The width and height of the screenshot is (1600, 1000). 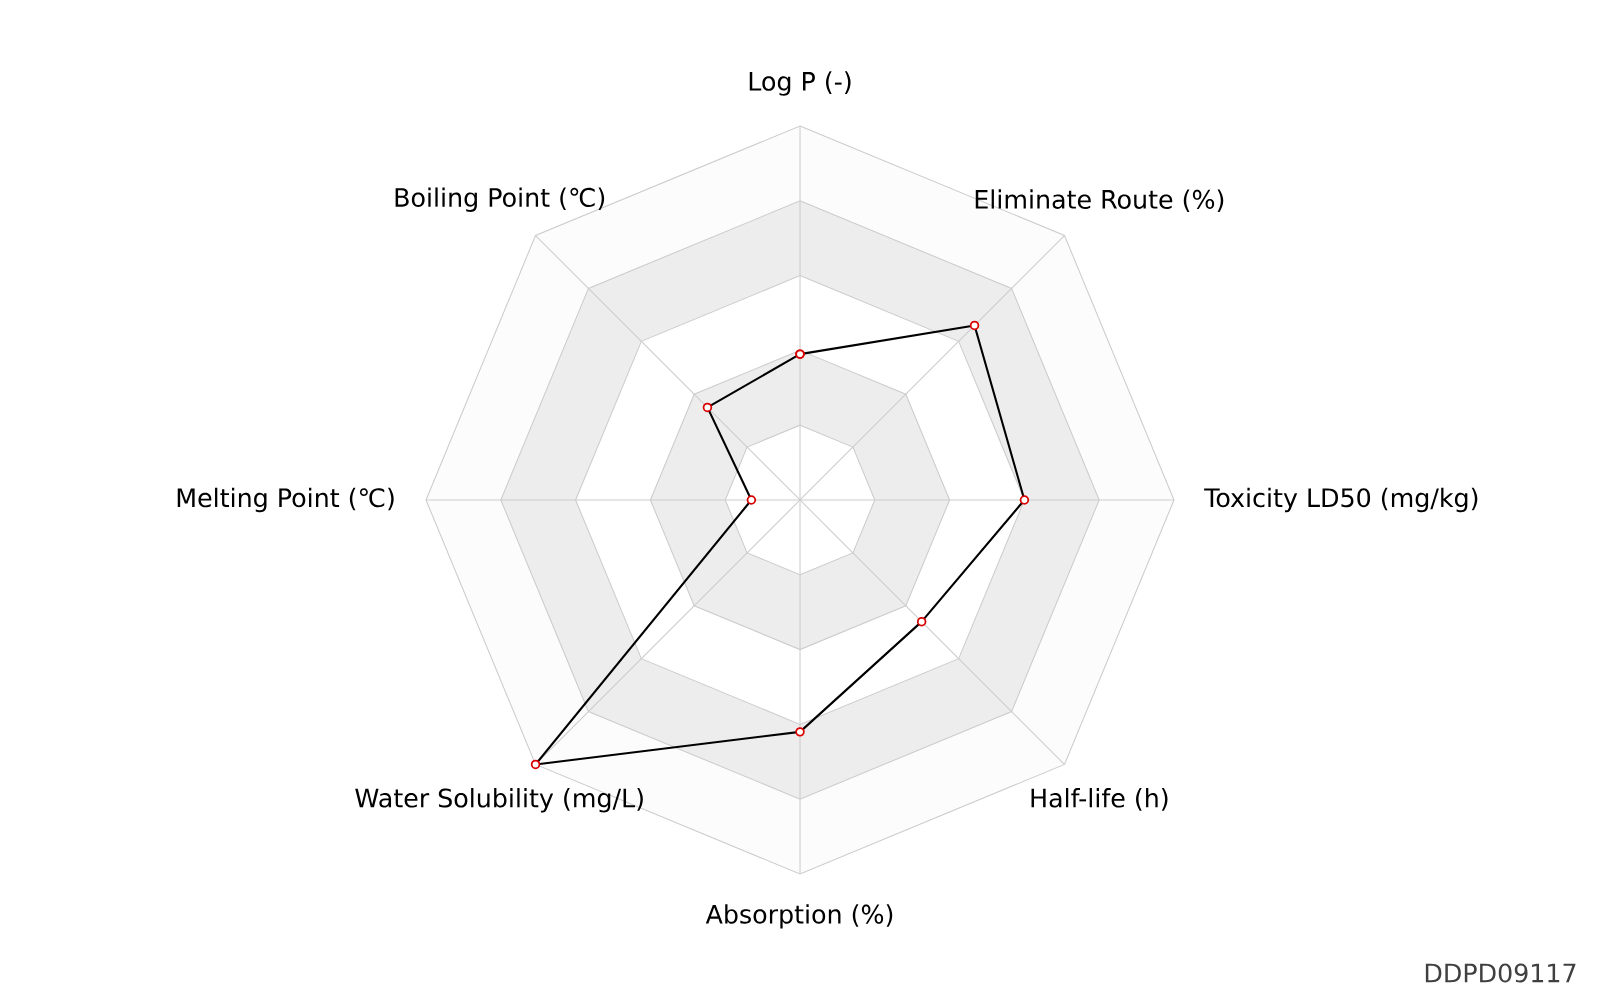 I want to click on spoke-label: Melting Point (℃), so click(x=285, y=500).